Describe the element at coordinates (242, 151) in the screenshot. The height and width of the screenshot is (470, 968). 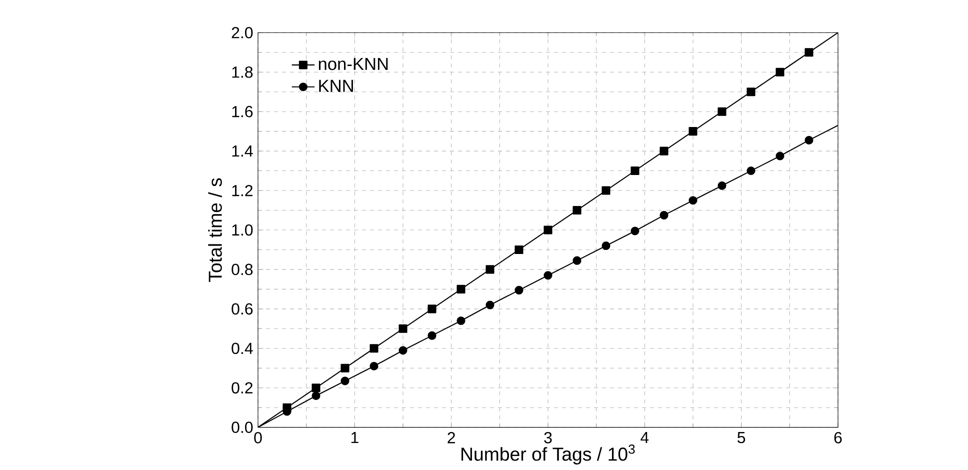
I see `y-tick-label: 1.4` at that location.